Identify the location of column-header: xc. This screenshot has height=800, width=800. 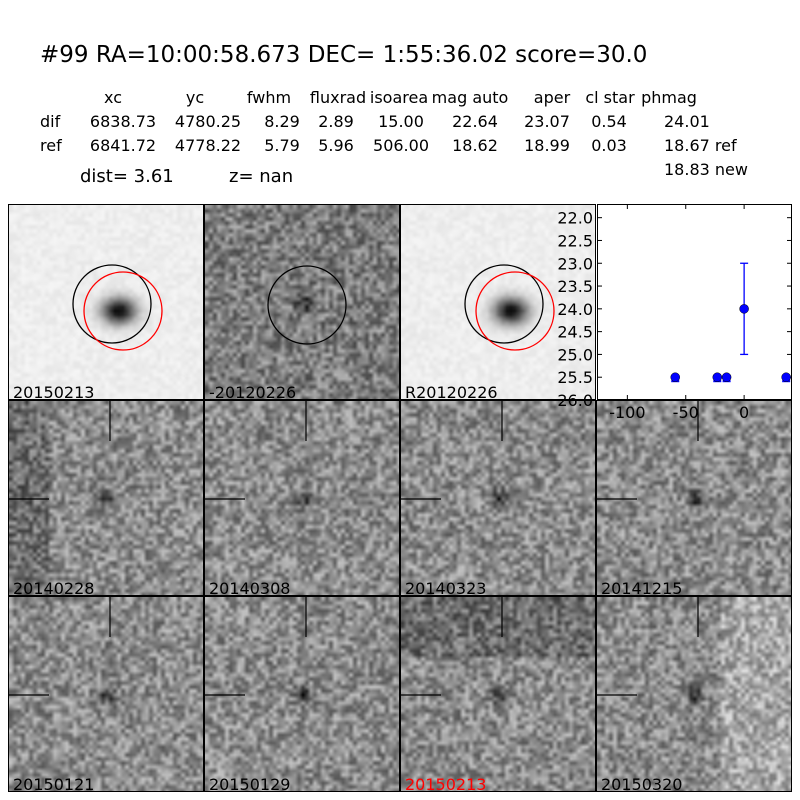
(113, 97).